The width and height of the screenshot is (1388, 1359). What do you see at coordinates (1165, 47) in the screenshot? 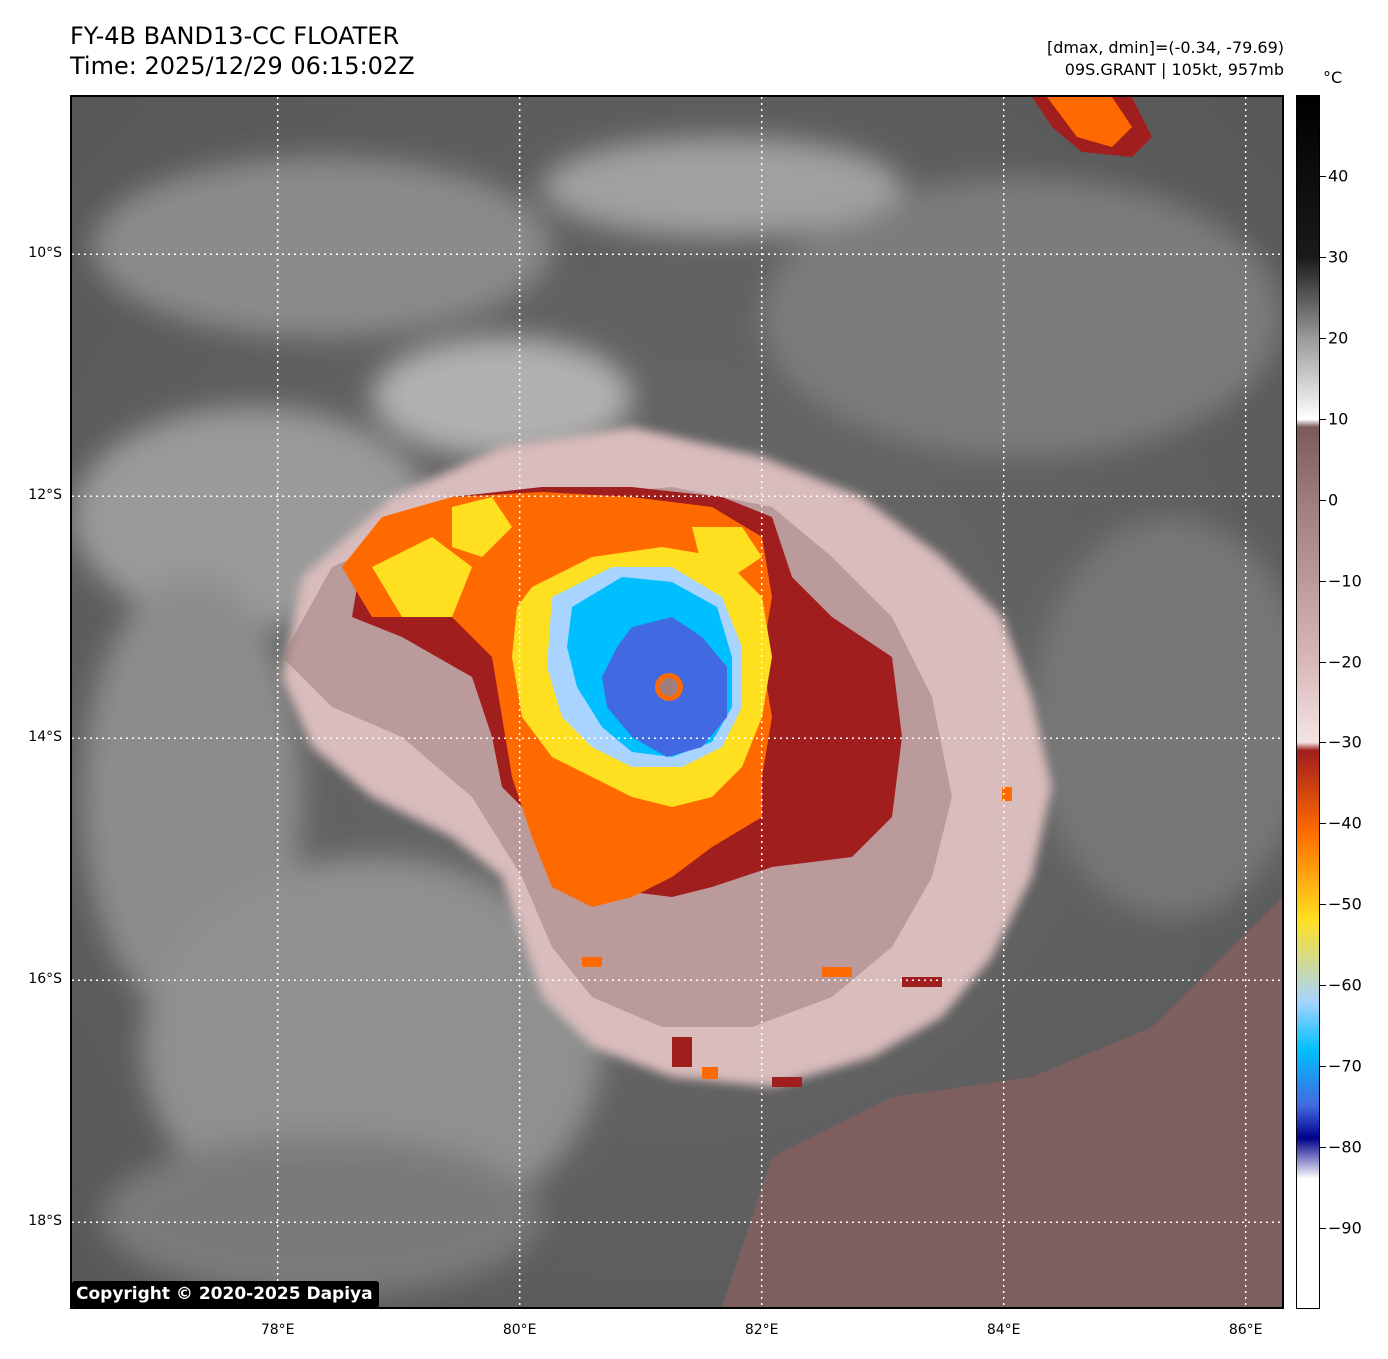
I see `data-range-info: [dmax, dmin]=(-0.34, -79.69)` at bounding box center [1165, 47].